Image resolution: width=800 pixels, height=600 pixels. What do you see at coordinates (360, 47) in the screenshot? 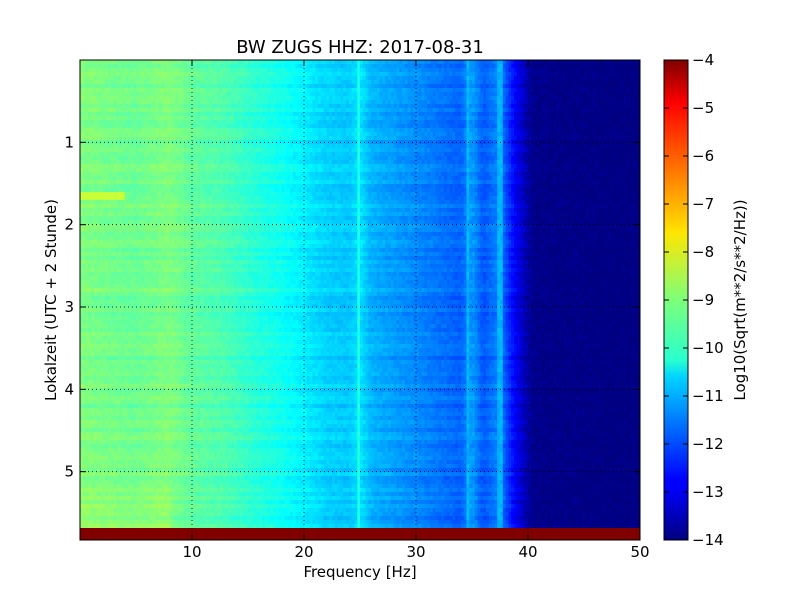
I see `chart-title: BW ZUGS HHZ: 2017-08-31` at bounding box center [360, 47].